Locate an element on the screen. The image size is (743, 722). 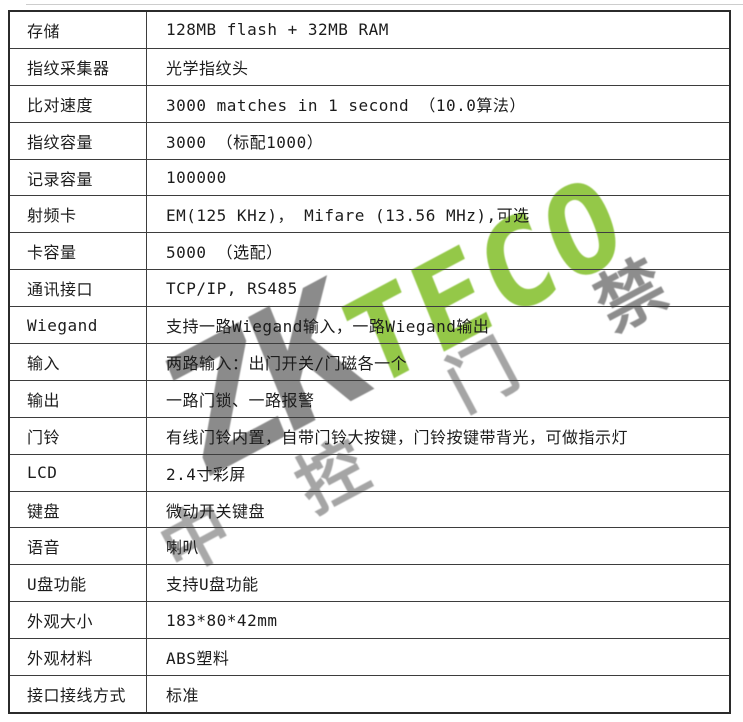
spec-label: U盘功能 is located at coordinates (78, 583).